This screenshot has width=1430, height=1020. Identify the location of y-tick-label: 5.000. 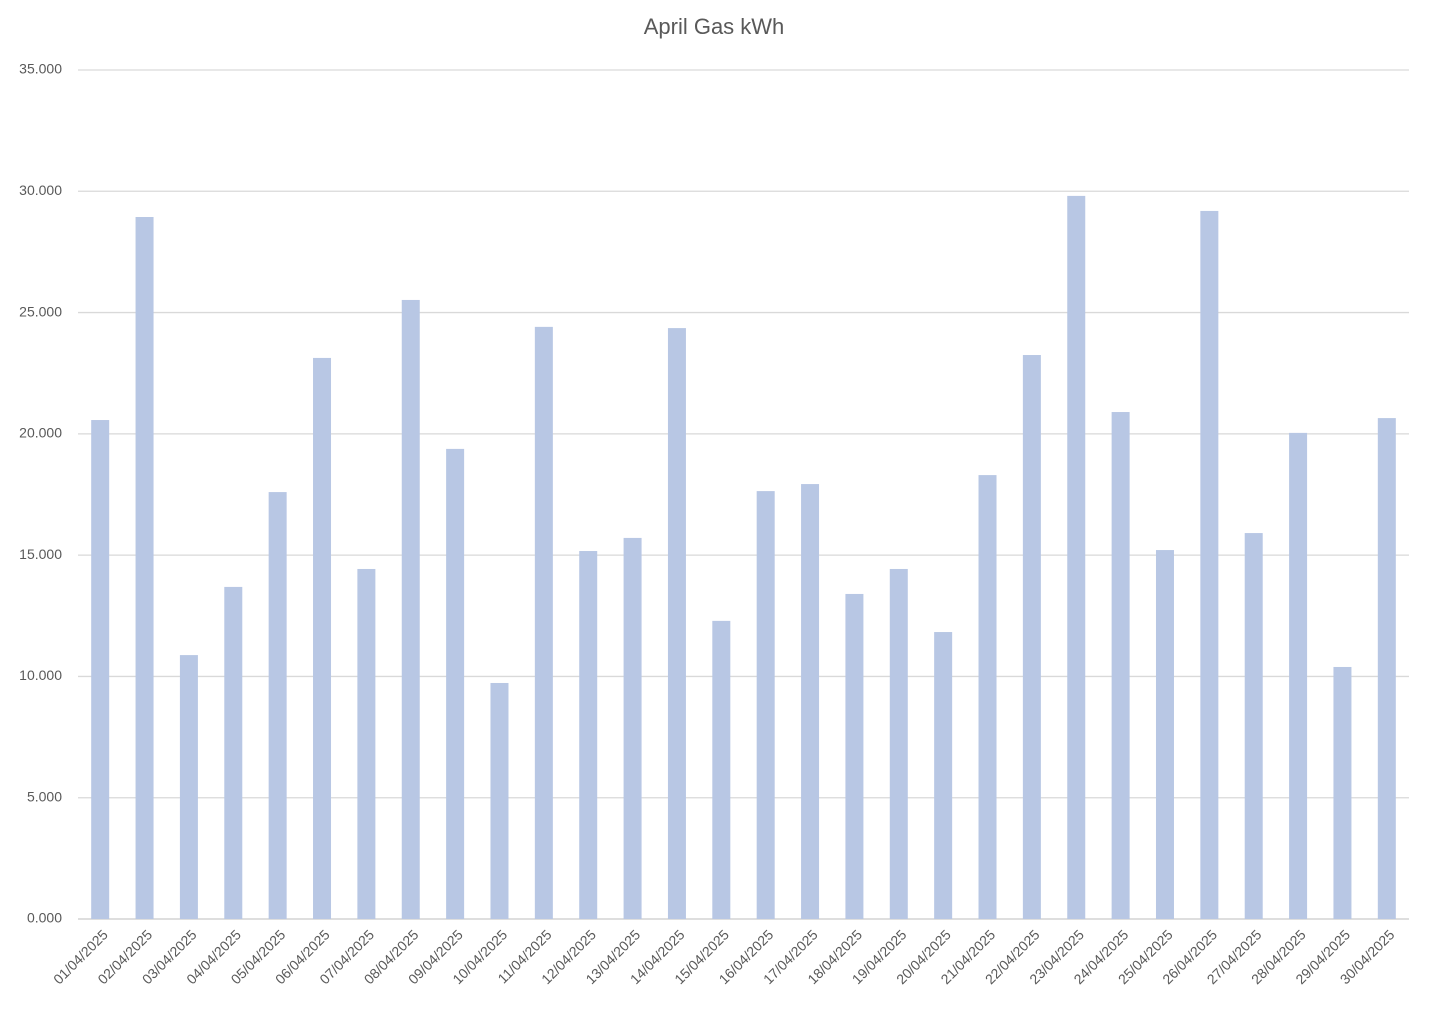
(44, 796).